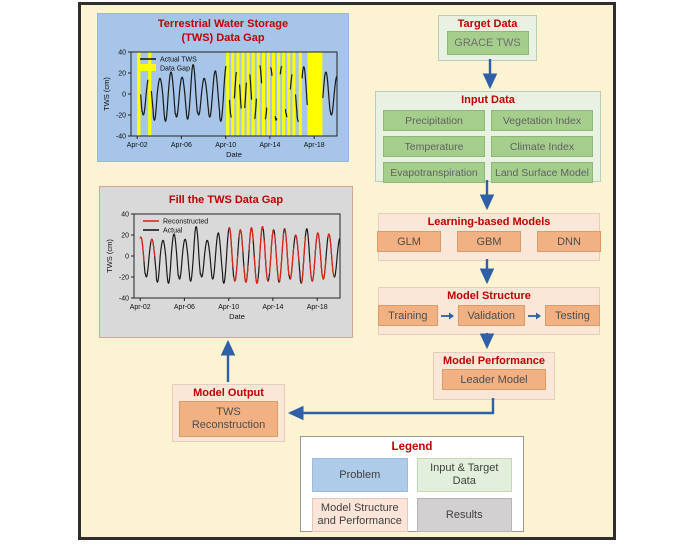 The image size is (700, 550). Describe the element at coordinates (494, 379) in the screenshot. I see `node-leader-model: Leader Model` at that location.